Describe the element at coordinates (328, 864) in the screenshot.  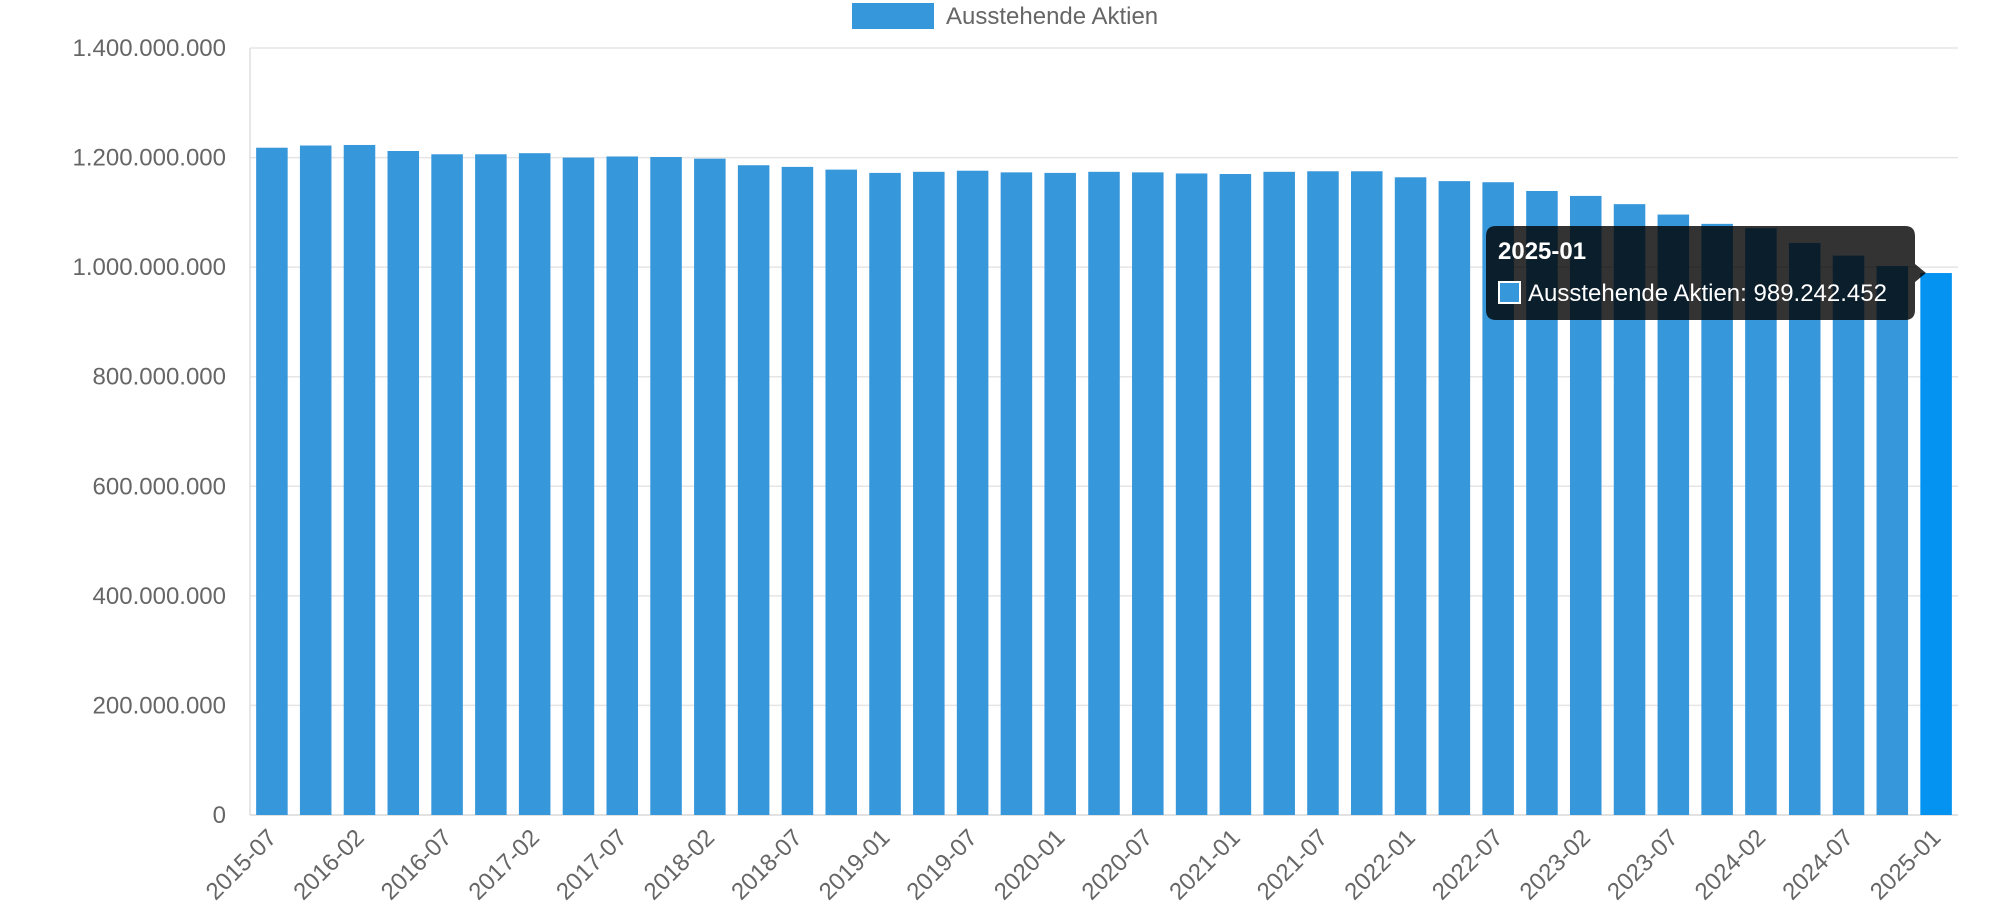
I see `x-tick-label: 2016-02` at that location.